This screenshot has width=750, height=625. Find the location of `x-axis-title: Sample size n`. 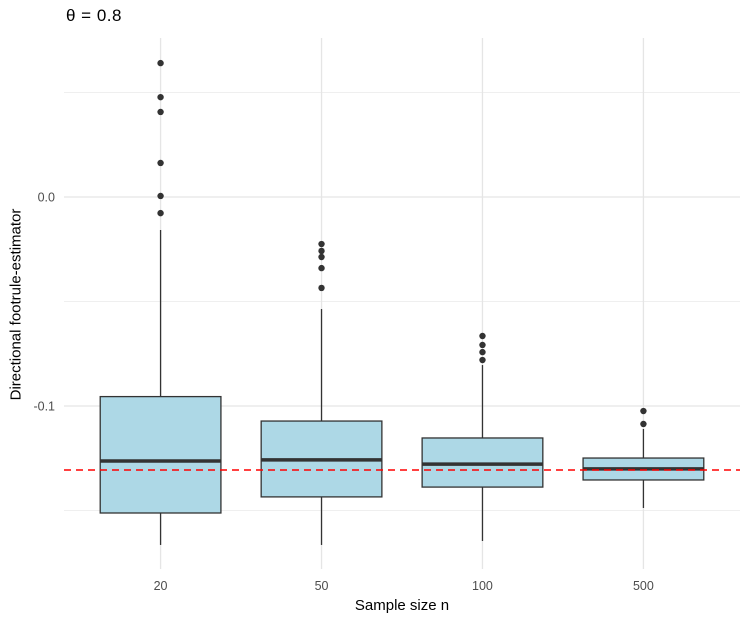

x-axis-title: Sample size n is located at coordinates (402, 605).